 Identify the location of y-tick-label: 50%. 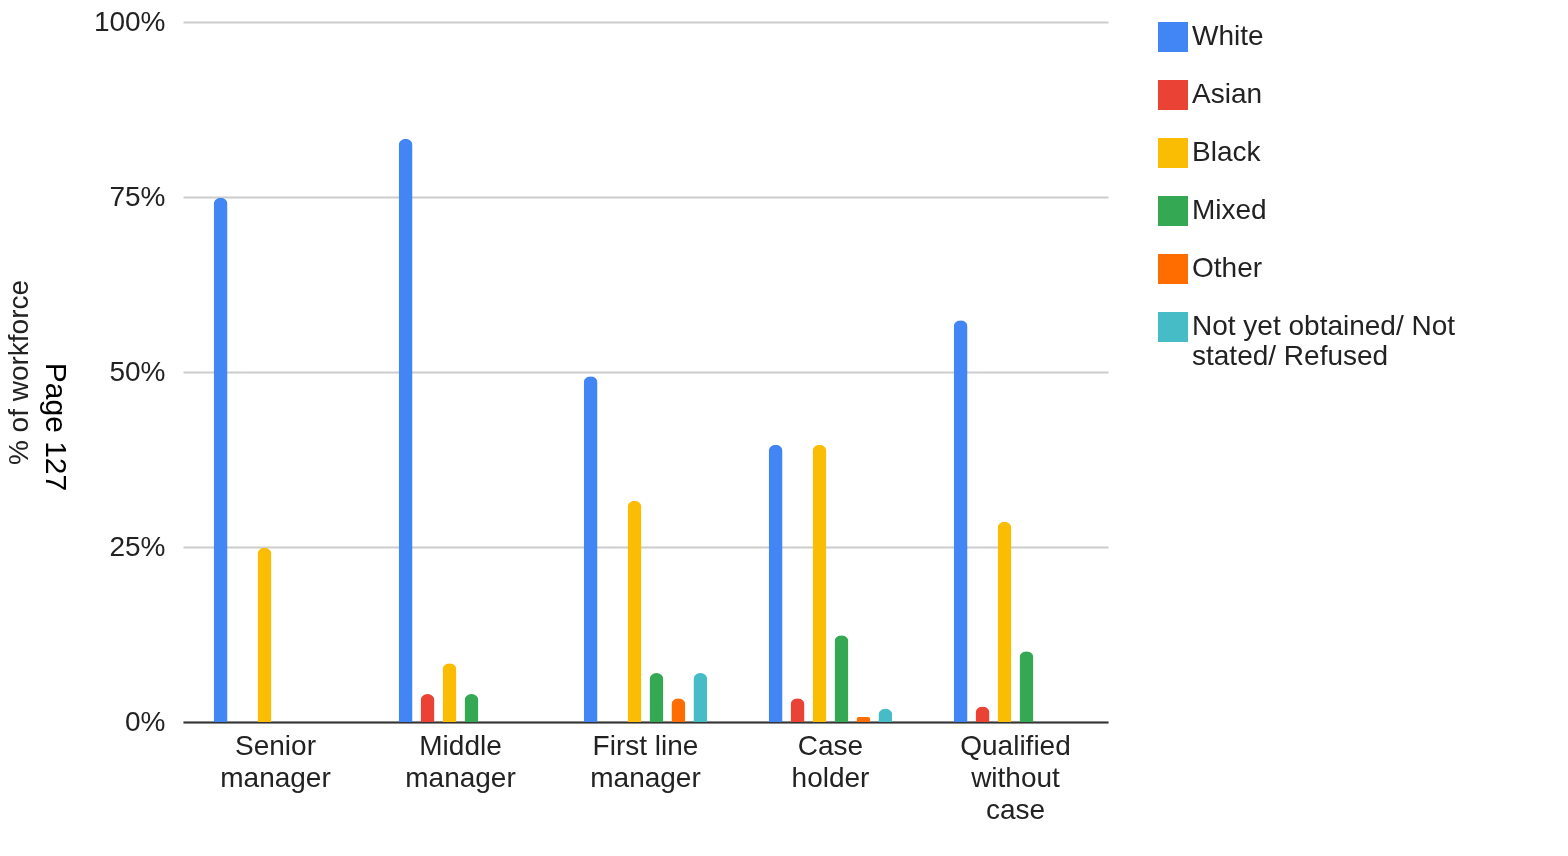
(137, 371).